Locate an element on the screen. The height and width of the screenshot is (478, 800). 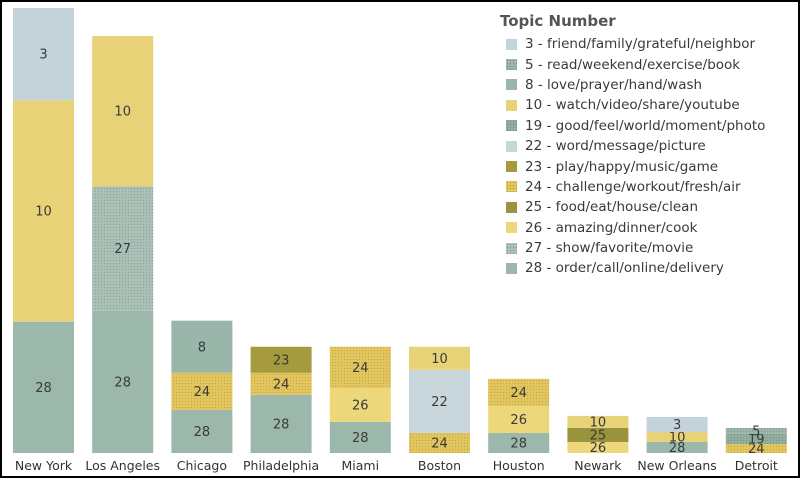
legend-item-24: 24 - challenge/workout/fresh/air is located at coordinates (632, 187).